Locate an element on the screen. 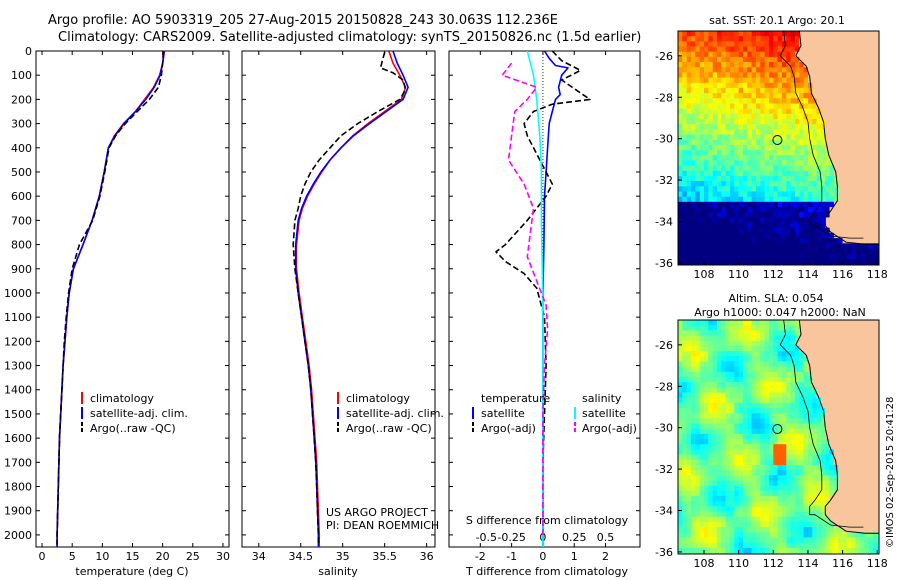 This screenshot has width=900, height=580. lat-tick-label: -26 is located at coordinates (664, 345).